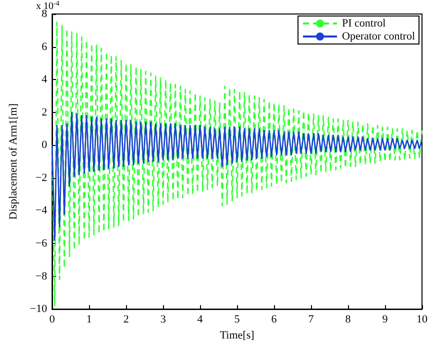 This screenshot has height=346, width=431. What do you see at coordinates (311, 320) in the screenshot?
I see `x-tick-label: 7` at bounding box center [311, 320].